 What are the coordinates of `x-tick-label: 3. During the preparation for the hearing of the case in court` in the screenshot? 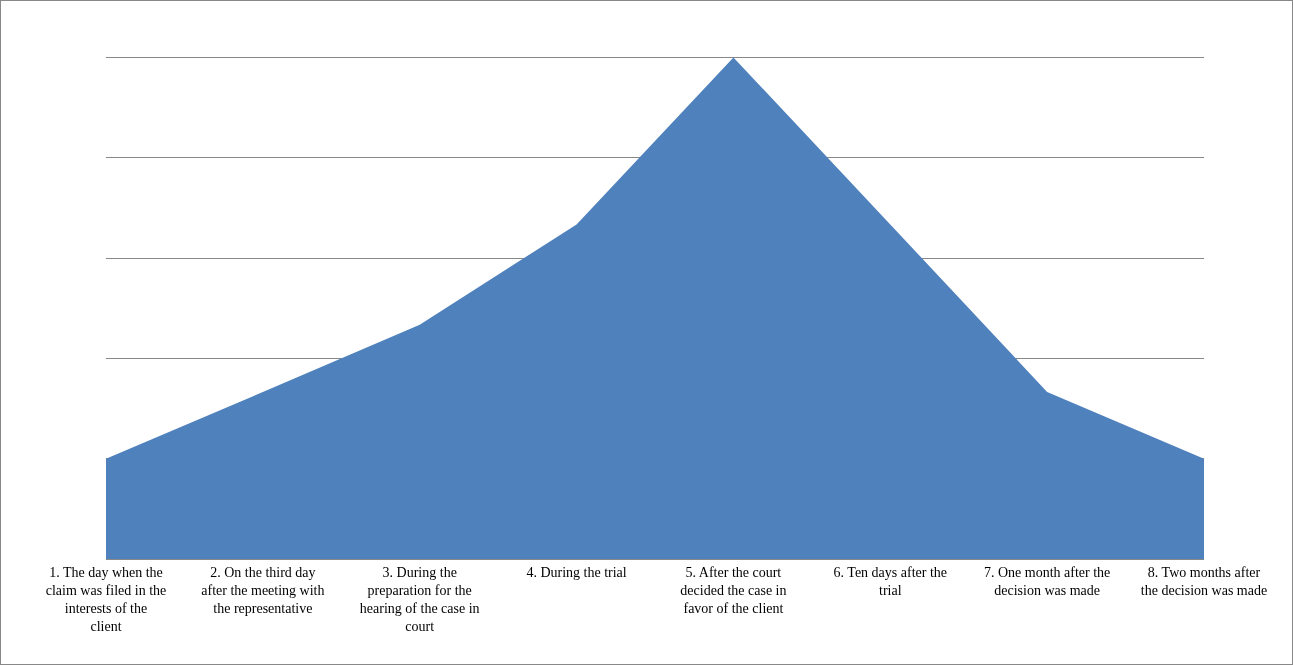 It's located at (419, 599).